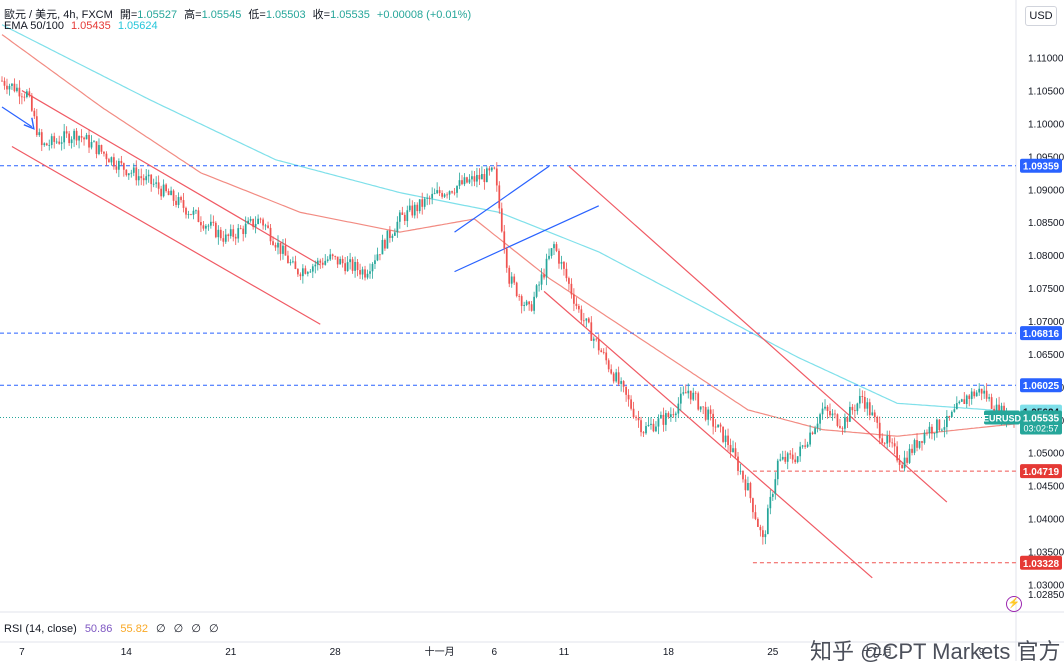  Describe the element at coordinates (502, 651) in the screenshot. I see `time-axis: 7 14 21 28 十一月 6 11 18 25 十二月 9` at that location.